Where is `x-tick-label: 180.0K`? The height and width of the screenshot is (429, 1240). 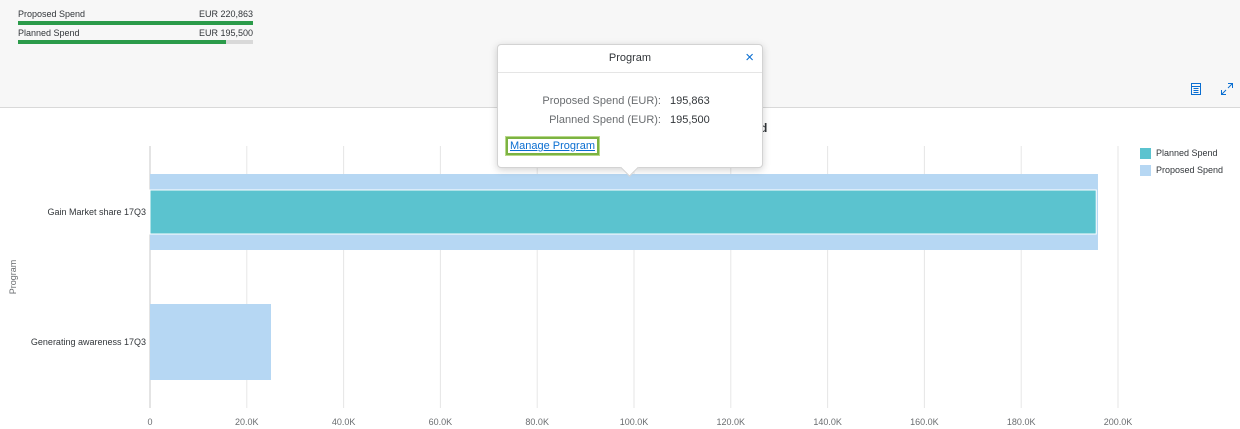 x-tick-label: 180.0K is located at coordinates (1021, 422).